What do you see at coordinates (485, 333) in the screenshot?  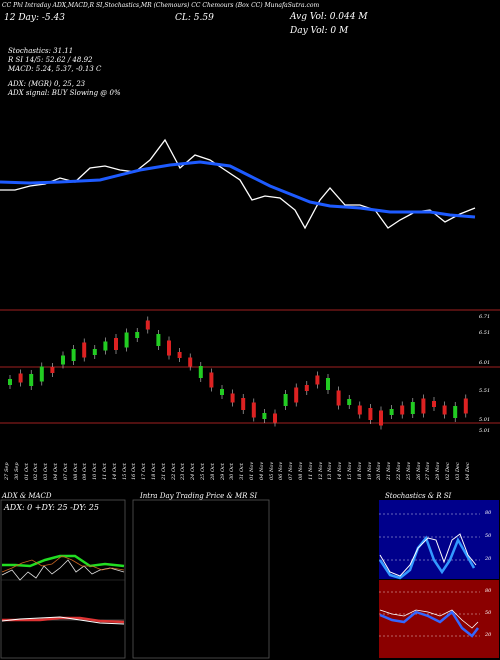 I see `price-axis-label: 6.51` at bounding box center [485, 333].